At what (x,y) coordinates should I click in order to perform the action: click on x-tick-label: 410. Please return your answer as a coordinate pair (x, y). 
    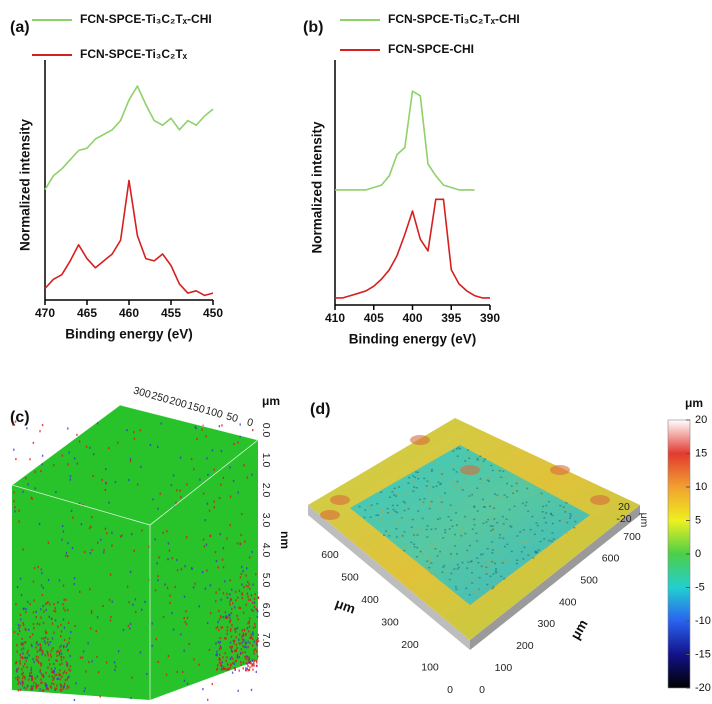
    Looking at the image, I should click on (335, 318).